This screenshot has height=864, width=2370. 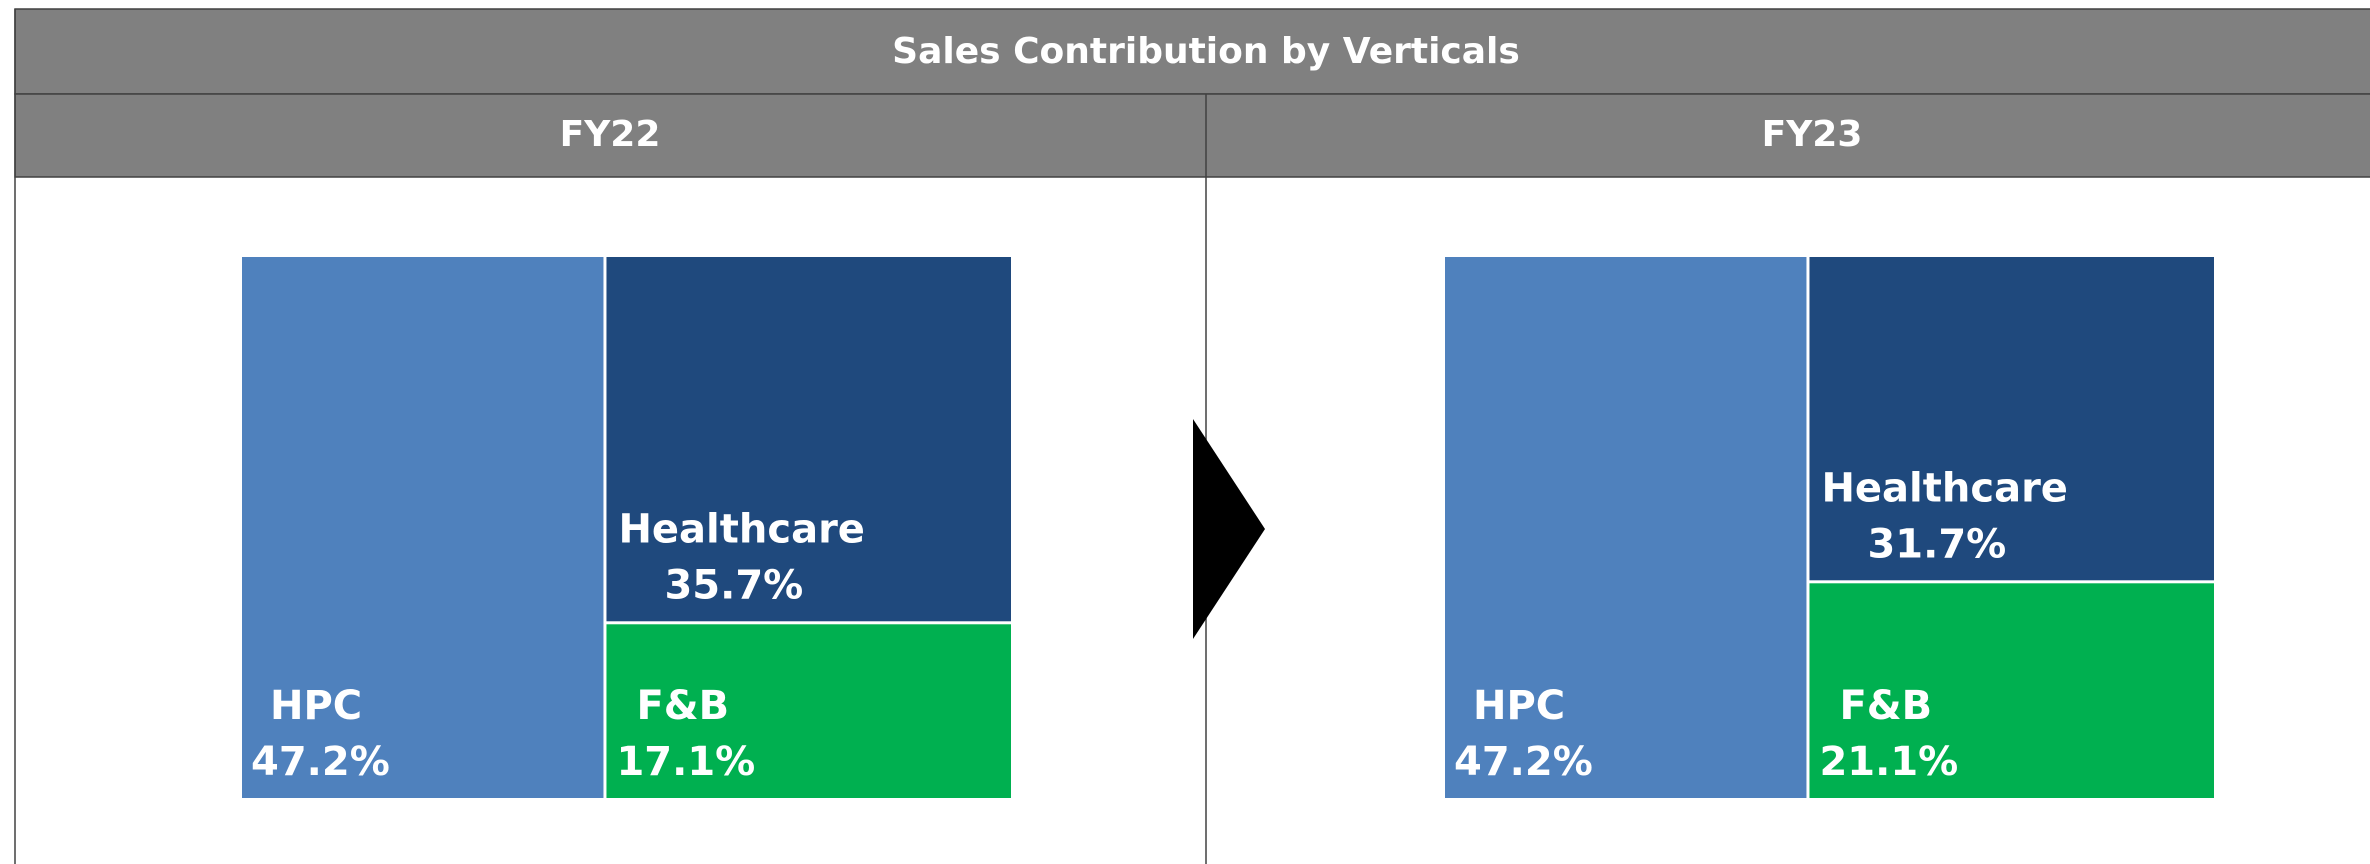 What do you see at coordinates (610, 134) in the screenshot?
I see `panel-title: FY22` at bounding box center [610, 134].